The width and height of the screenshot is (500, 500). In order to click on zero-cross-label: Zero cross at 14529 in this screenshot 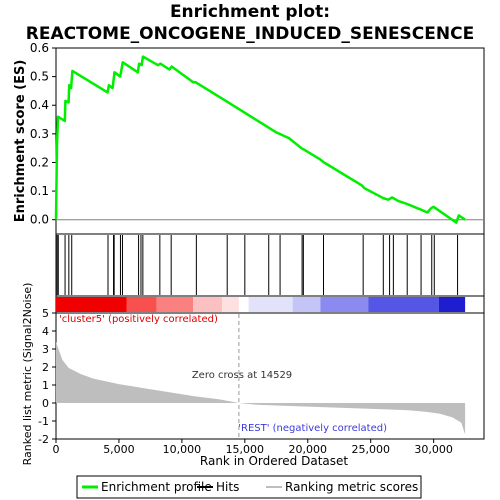, I will do `click(242, 375)`.